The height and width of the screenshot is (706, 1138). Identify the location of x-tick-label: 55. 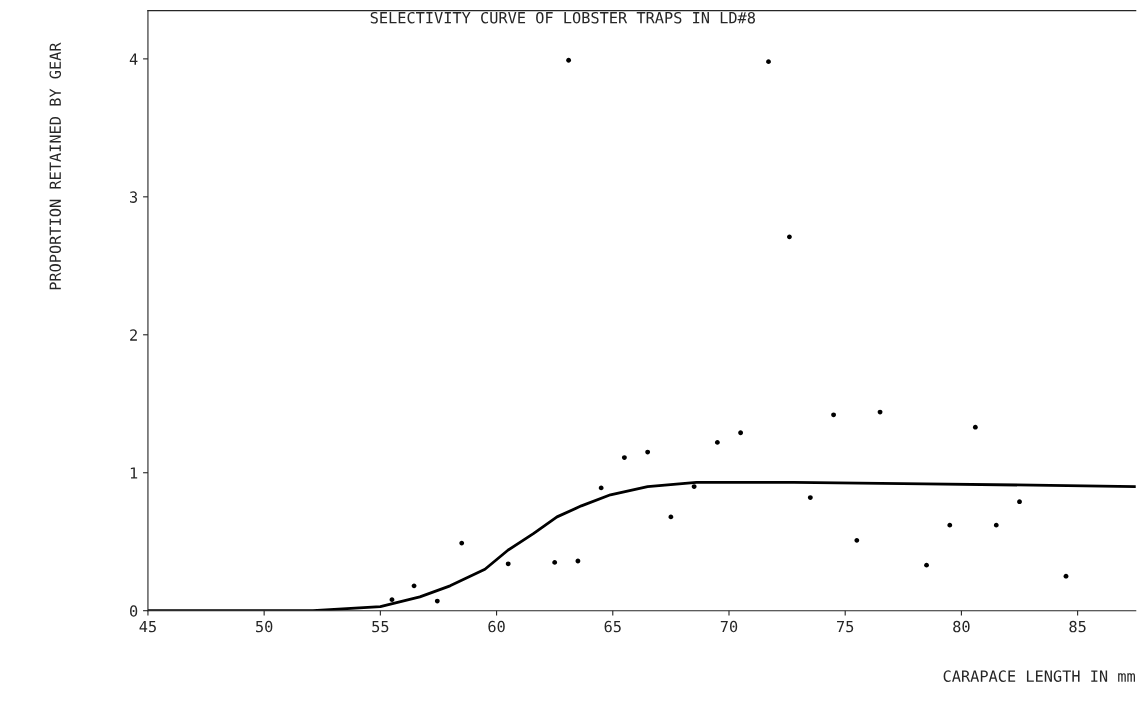
(380, 626).